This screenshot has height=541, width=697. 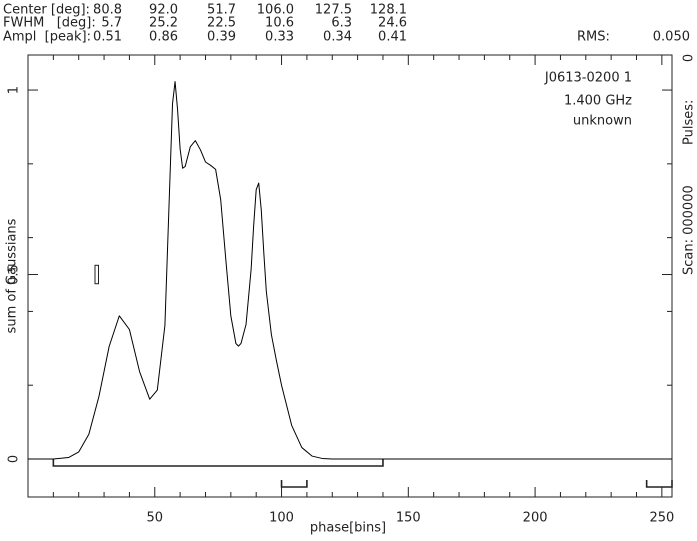 I want to click on y-tick-label: 1, so click(x=14, y=90).